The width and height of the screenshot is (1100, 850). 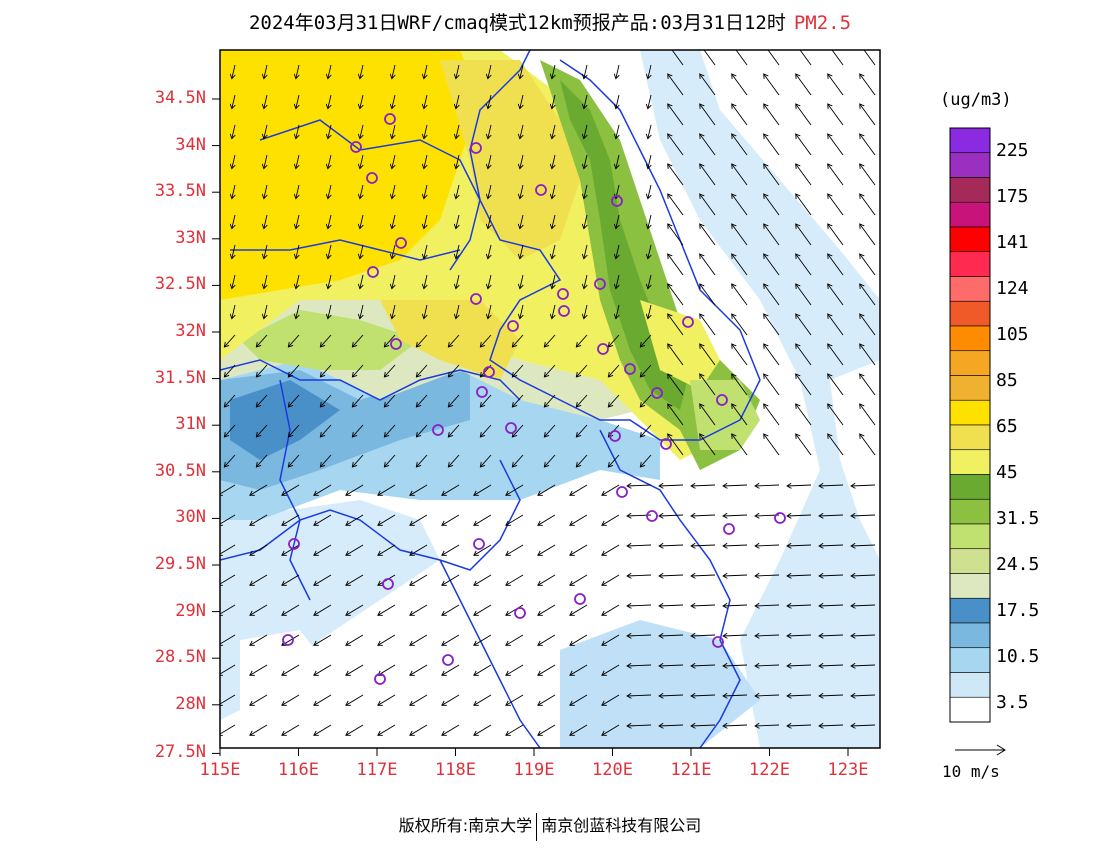 What do you see at coordinates (1012, 334) in the screenshot?
I see `legend-value: 105` at bounding box center [1012, 334].